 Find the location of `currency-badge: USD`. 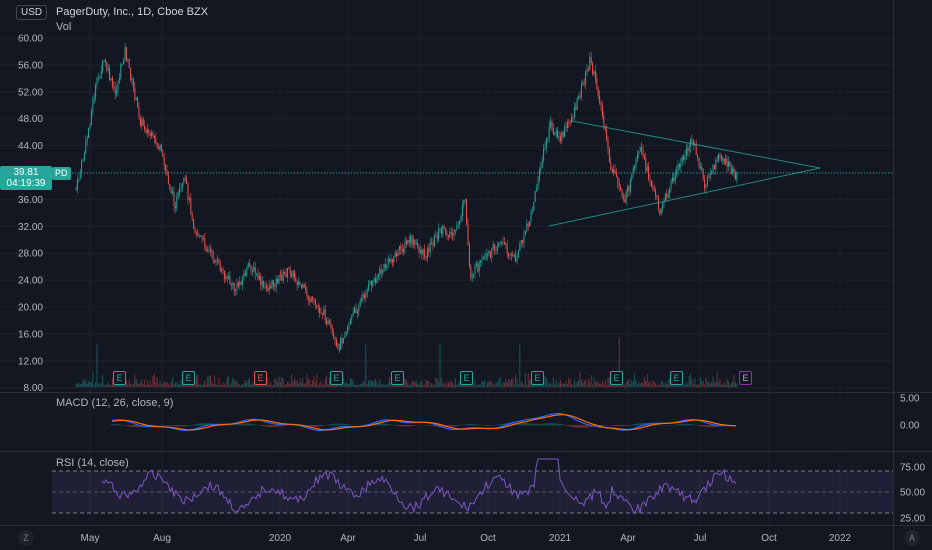

currency-badge: USD is located at coordinates (32, 12).